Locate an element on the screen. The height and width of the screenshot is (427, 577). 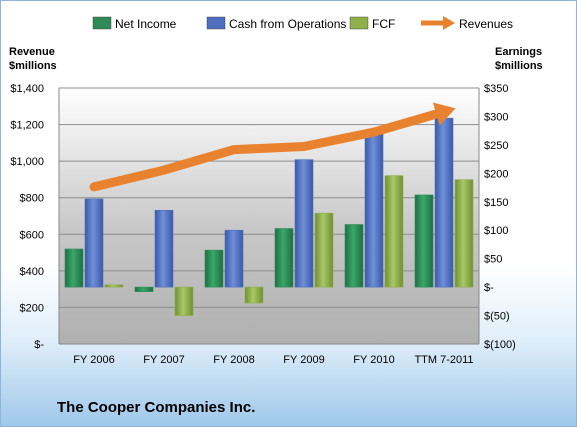
right-tick-label: $300 is located at coordinates (496, 117).